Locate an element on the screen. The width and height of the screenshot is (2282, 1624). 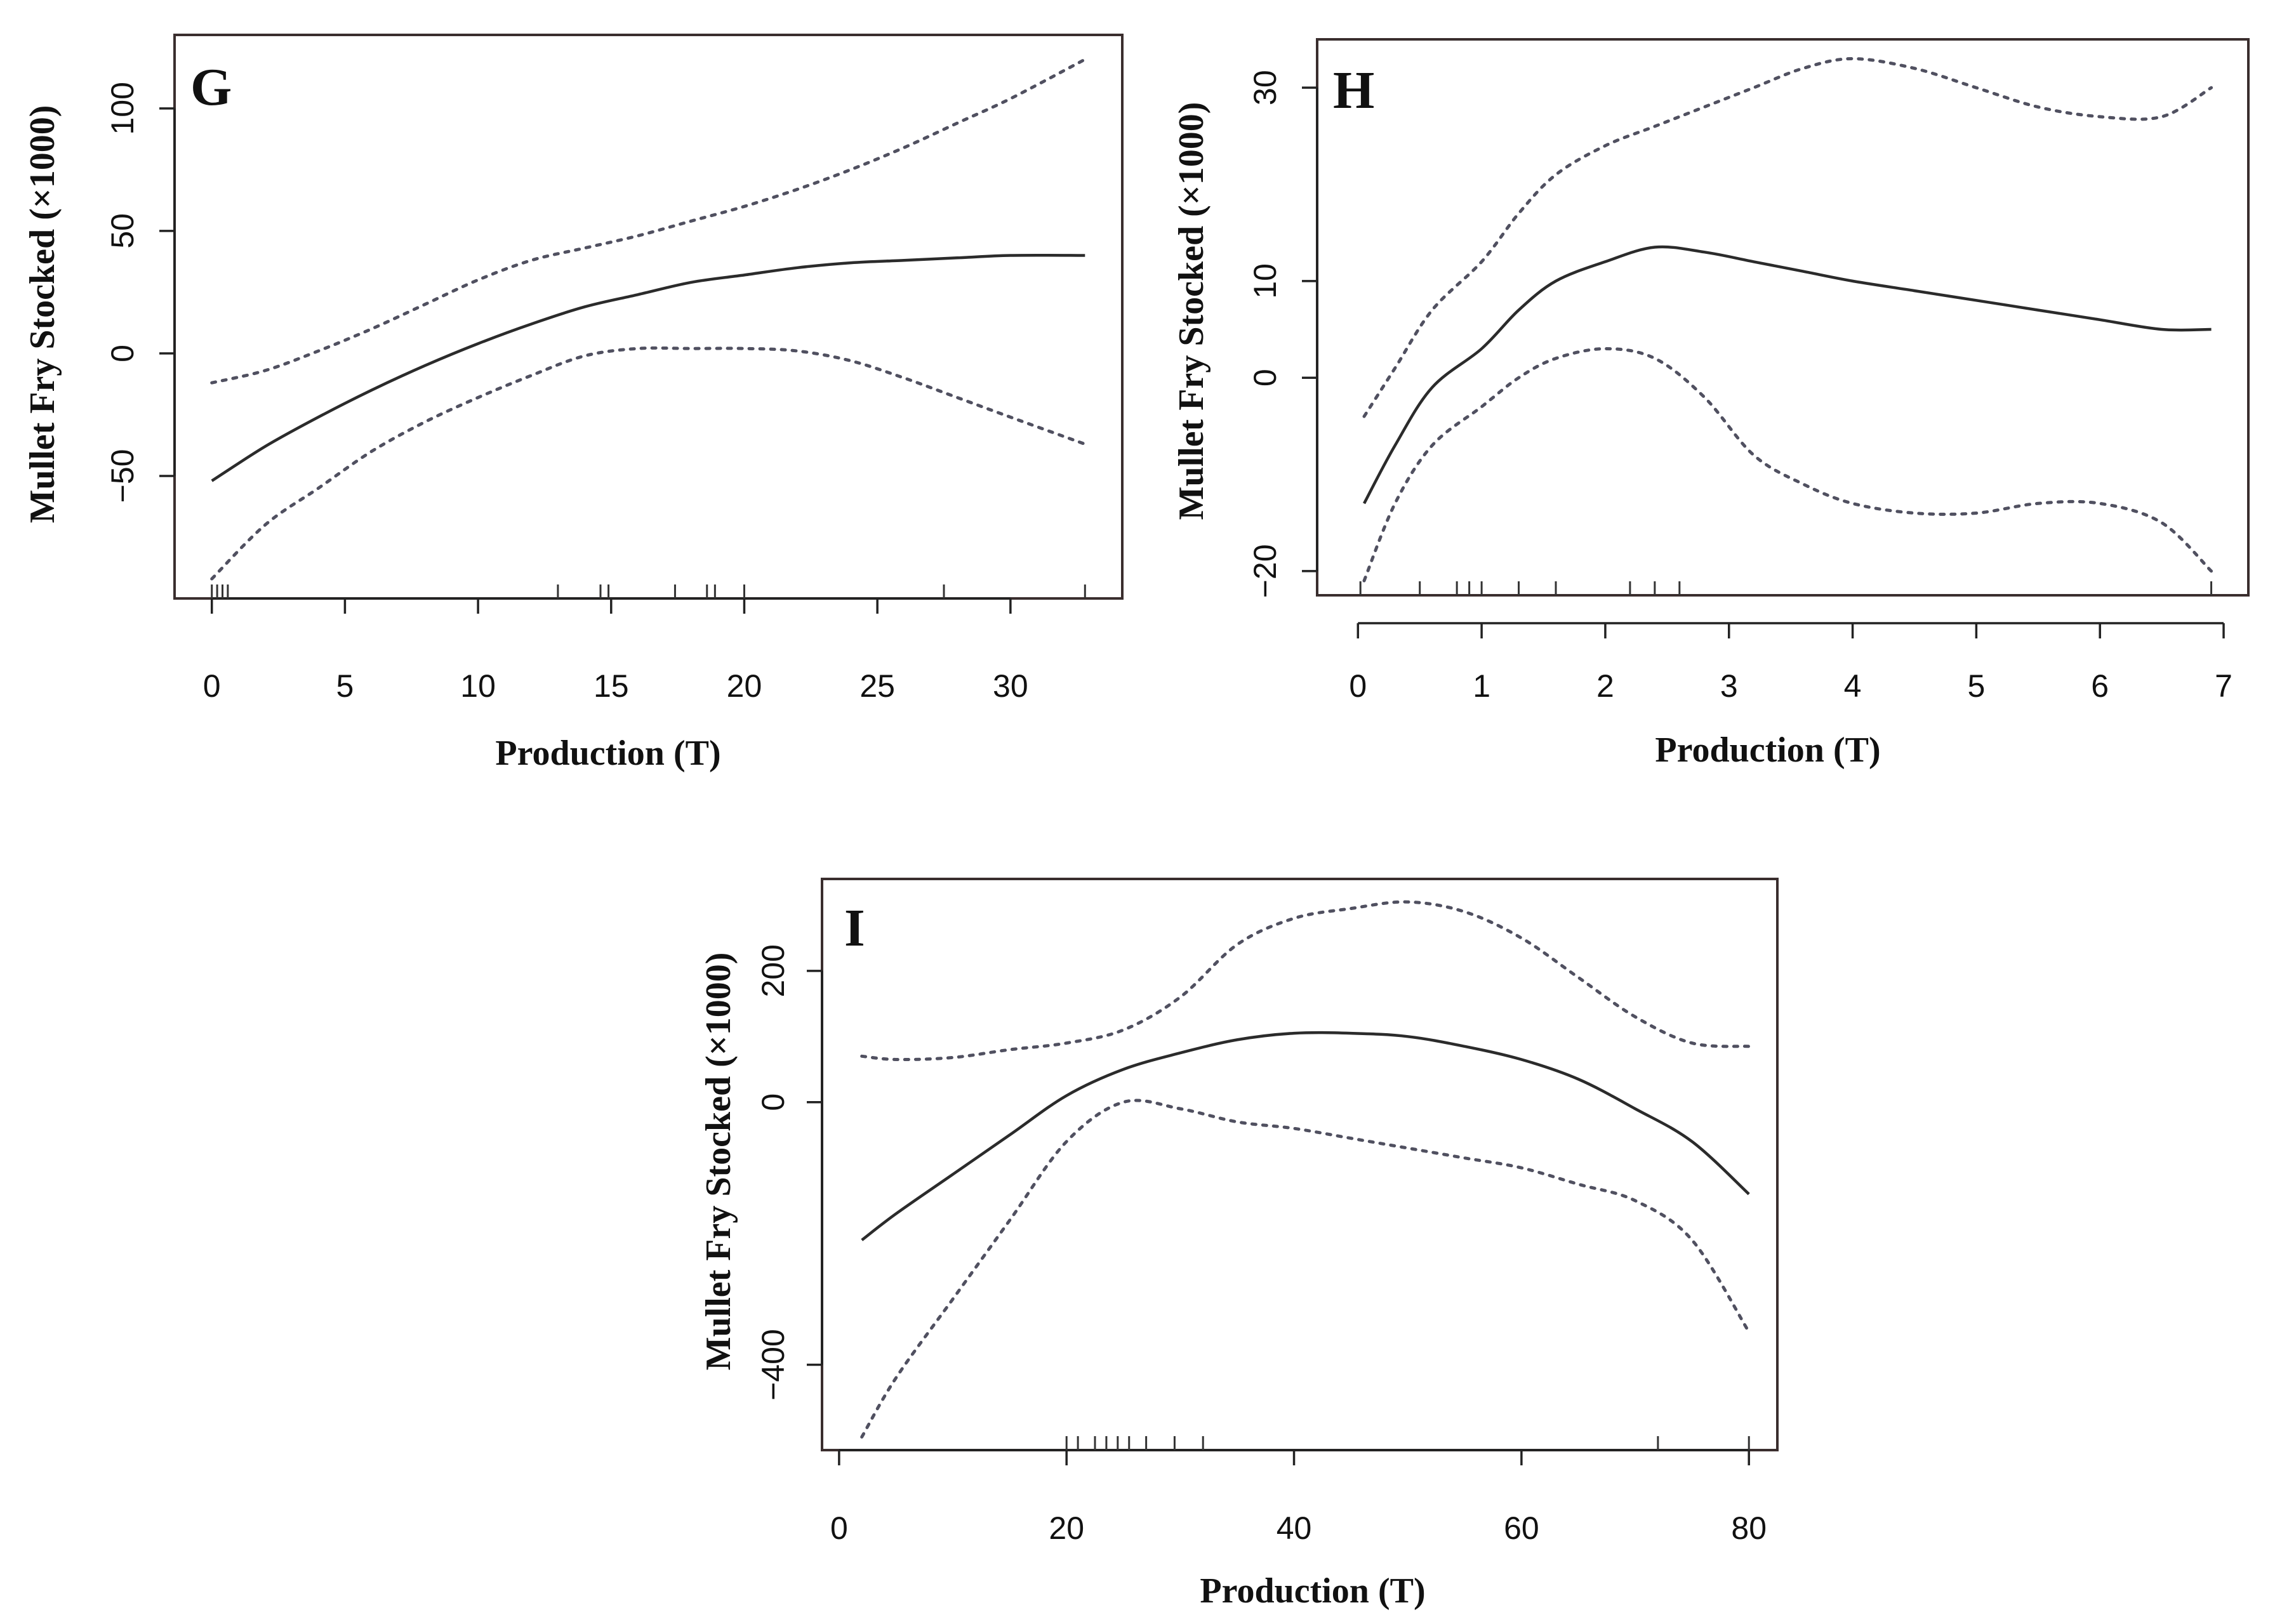
panel-h-x-tick-label: 7 is located at coordinates (2223, 686).